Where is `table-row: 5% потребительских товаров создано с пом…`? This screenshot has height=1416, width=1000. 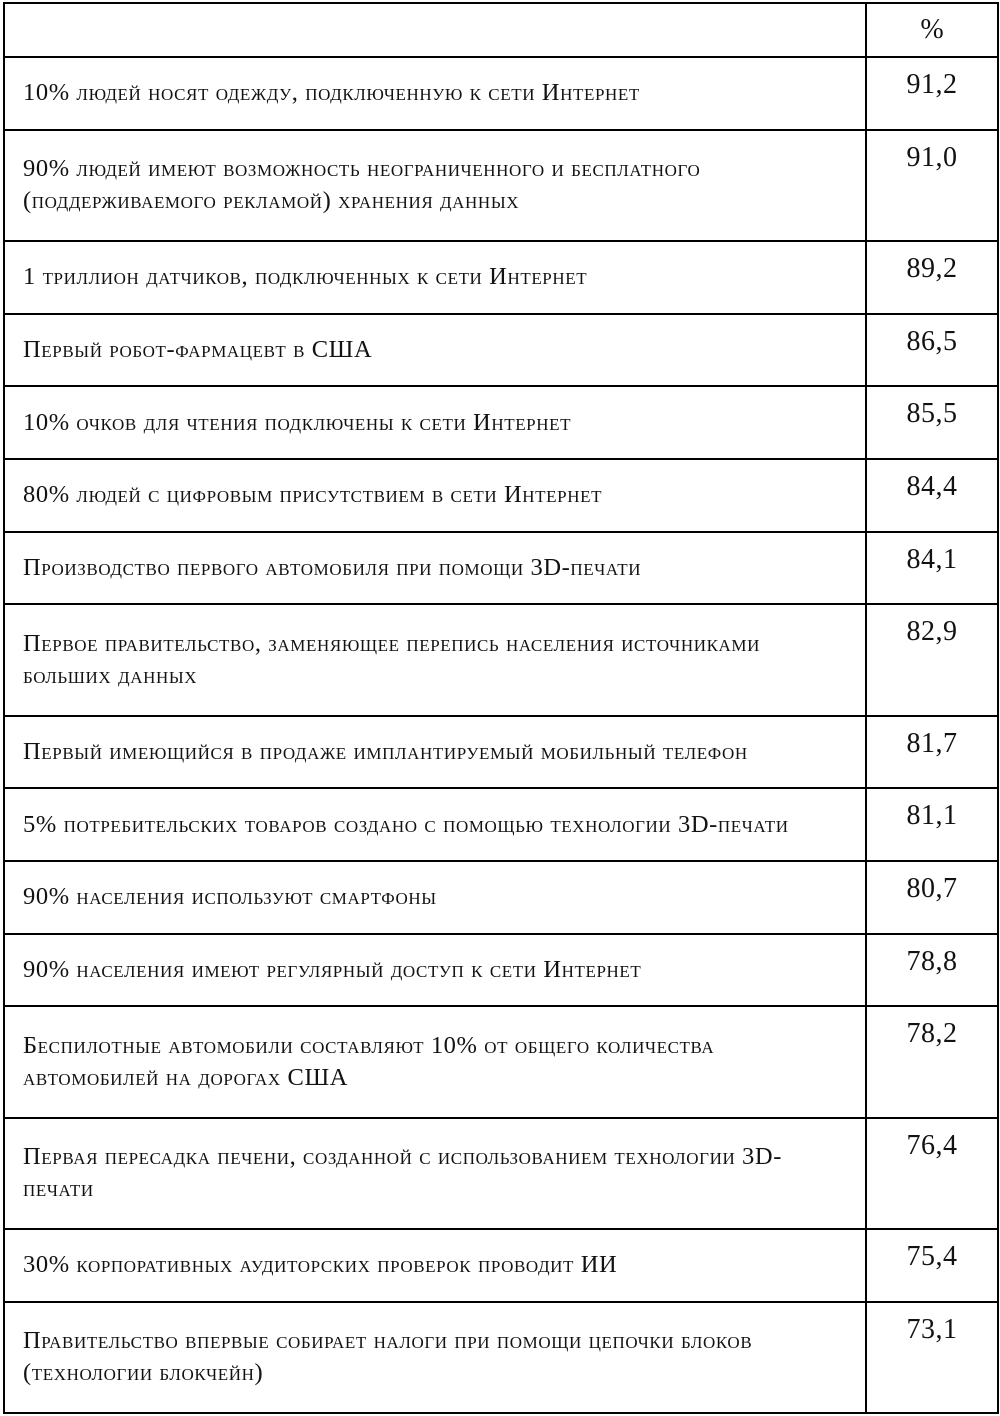 table-row: 5% потребительских товаров создано с пом… is located at coordinates (501, 824).